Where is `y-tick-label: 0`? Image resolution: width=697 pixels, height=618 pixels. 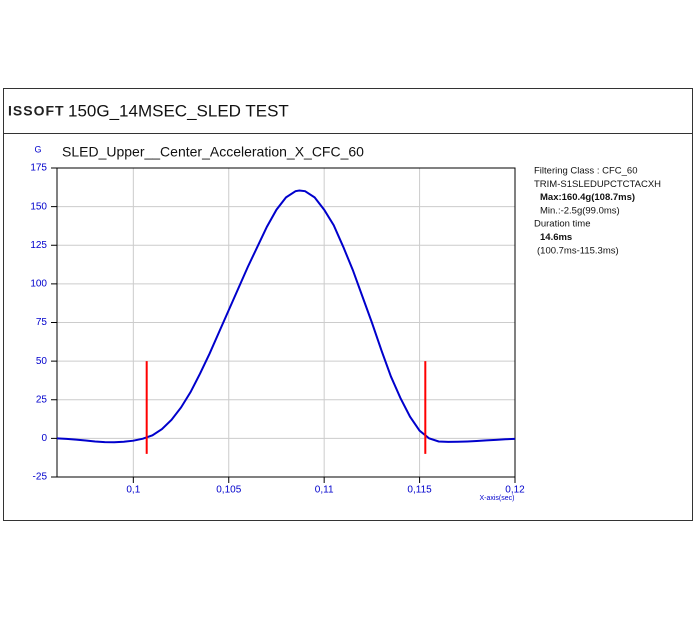
y-tick-label: 0 is located at coordinates (44, 438).